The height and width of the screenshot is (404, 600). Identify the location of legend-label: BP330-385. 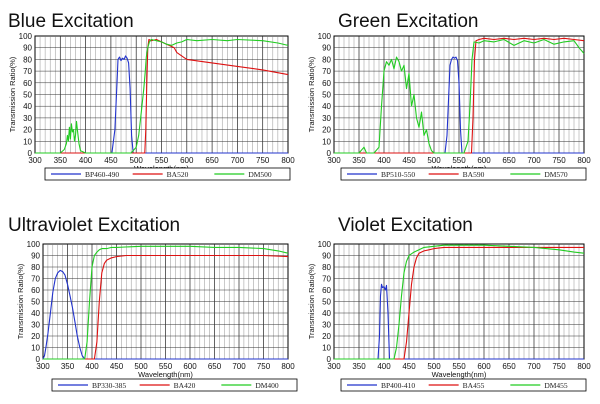
(109, 385).